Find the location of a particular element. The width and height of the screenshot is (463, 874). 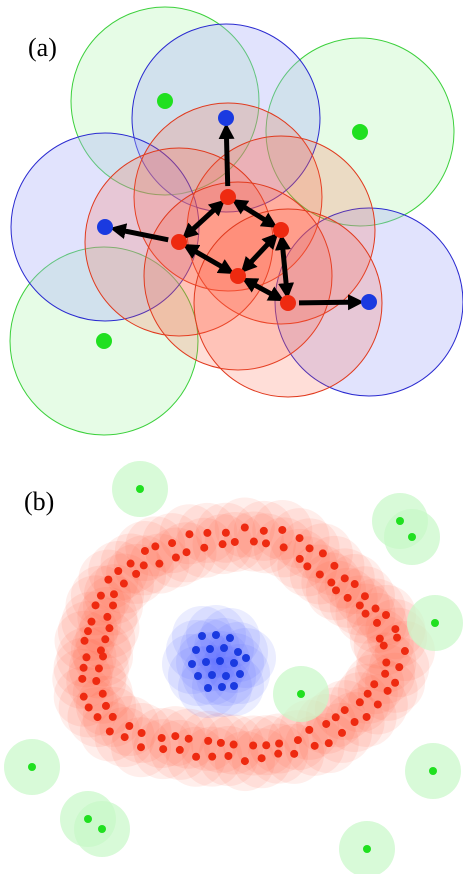

panel-a-arrows is located at coordinates (237, 216).